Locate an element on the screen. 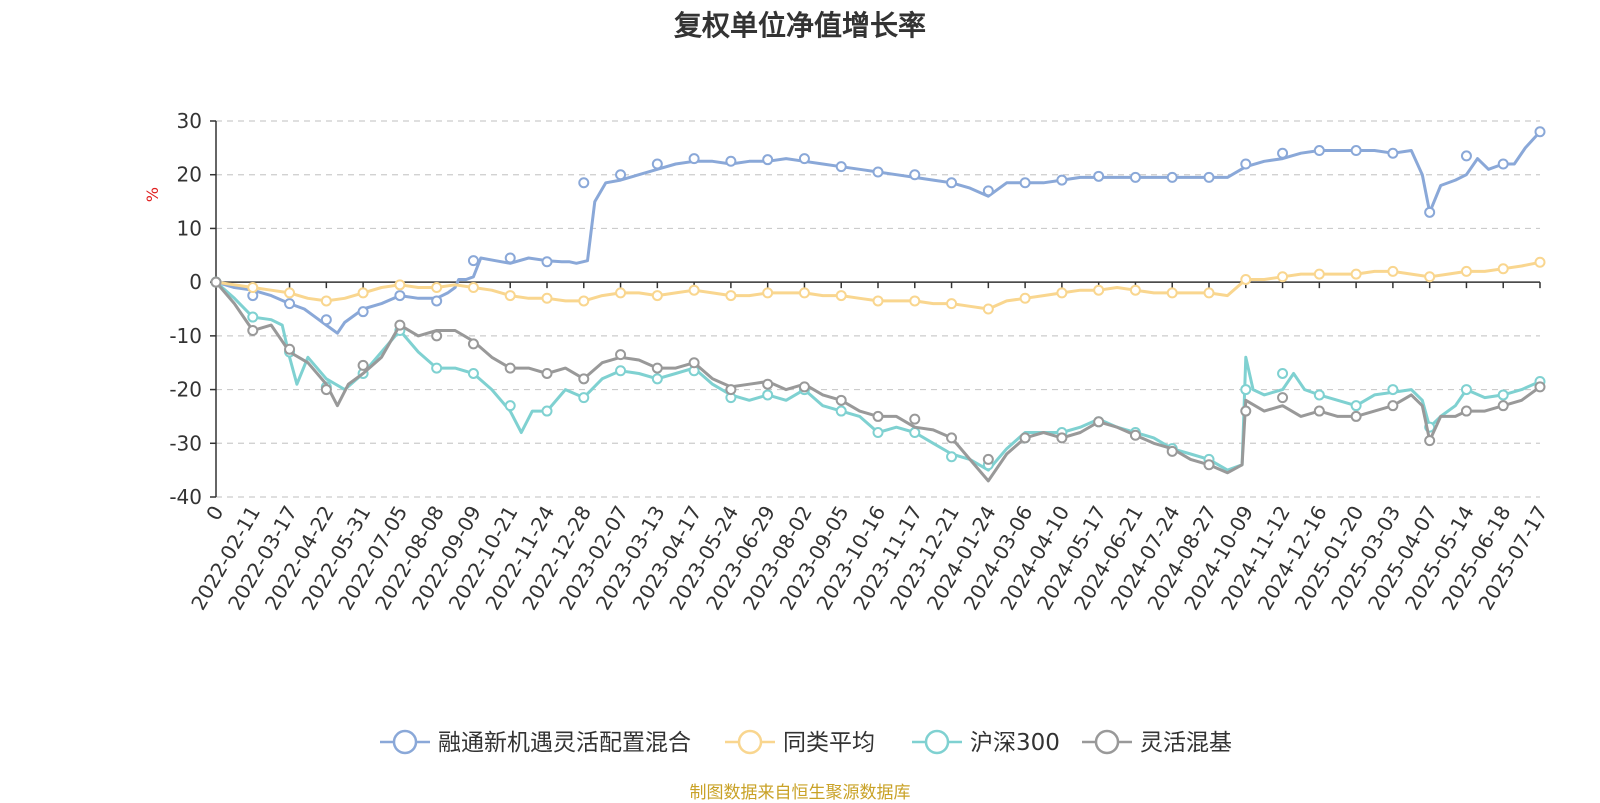 This screenshot has height=803, width=1600. y-tick-label: -20 is located at coordinates (185, 390).